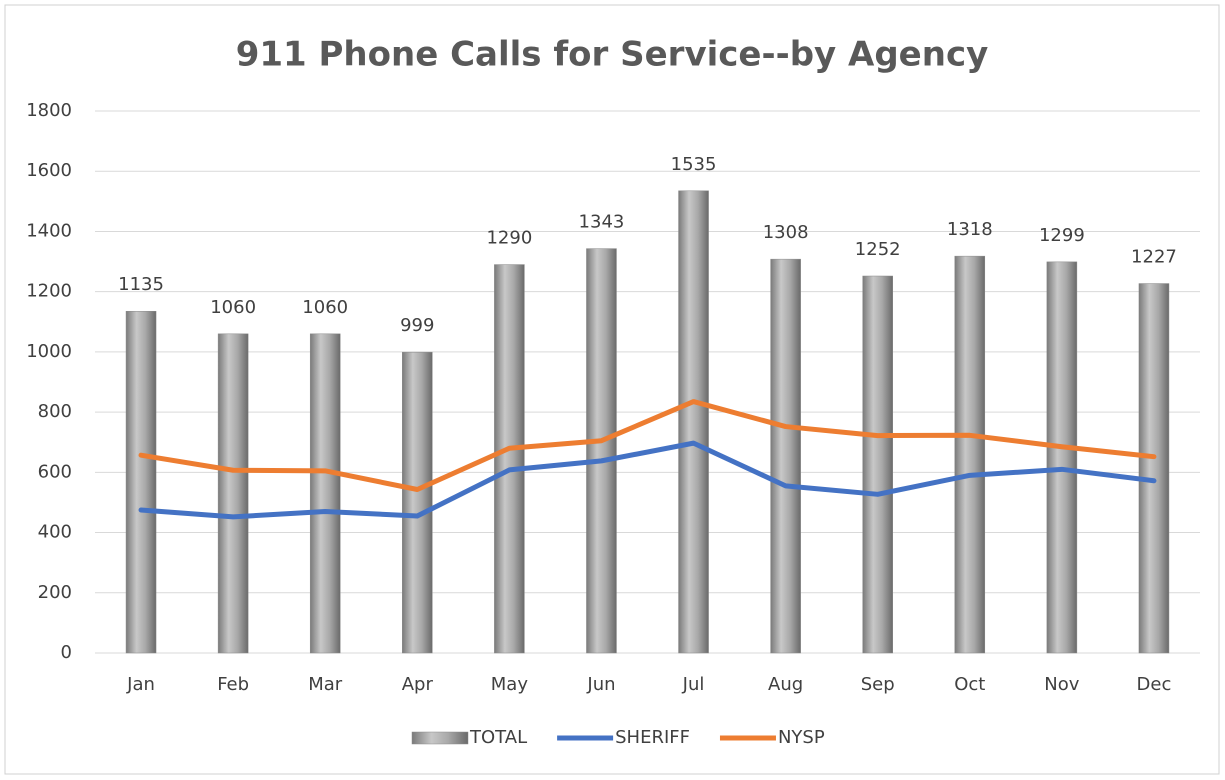  I want to click on x-tick-label: May, so click(510, 684).